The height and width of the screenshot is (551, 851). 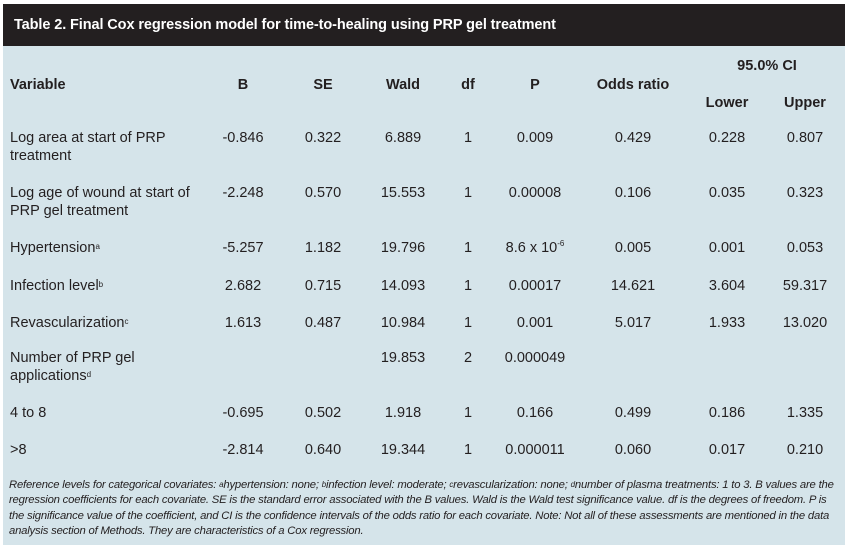 I want to click on cell-wald: 19.344, so click(x=403, y=450).